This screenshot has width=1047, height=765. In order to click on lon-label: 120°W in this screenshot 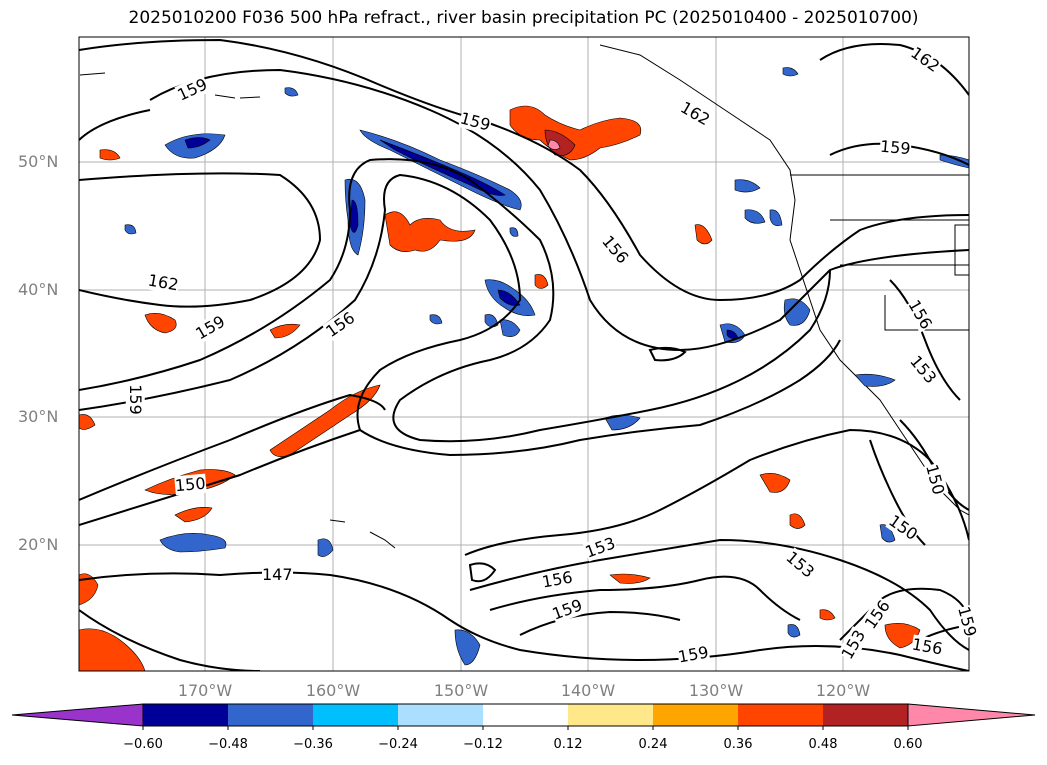, I will do `click(843, 690)`.